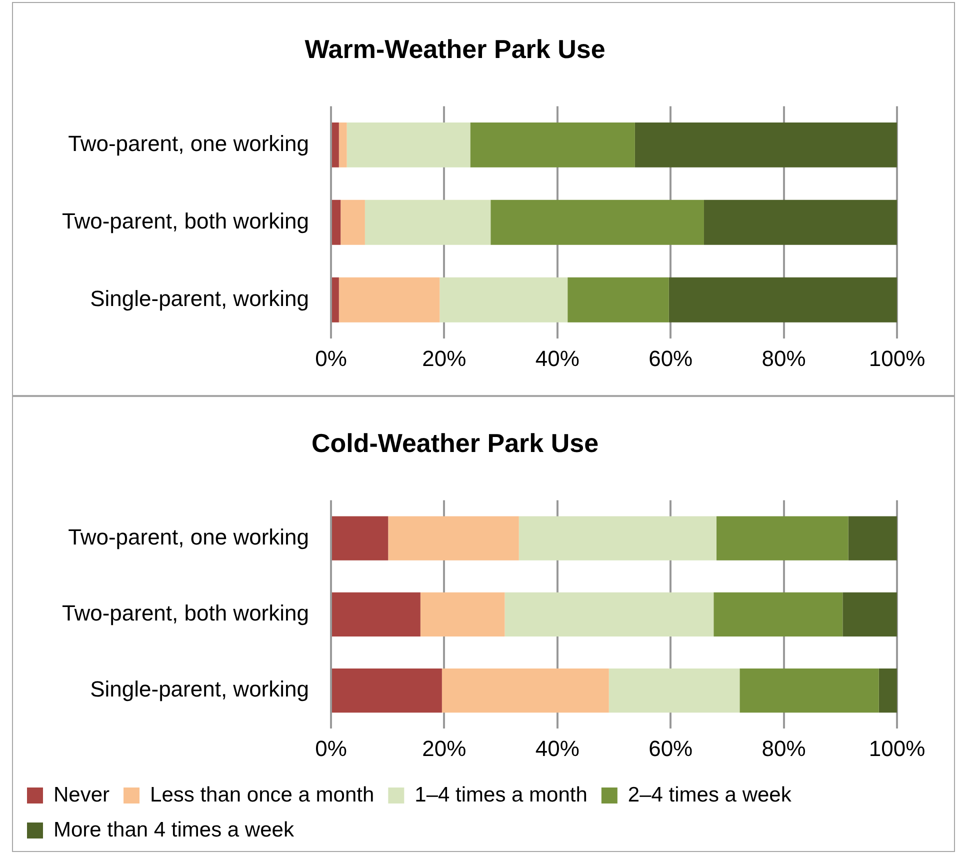  I want to click on legend-label: 2–4 times a week, so click(710, 794).